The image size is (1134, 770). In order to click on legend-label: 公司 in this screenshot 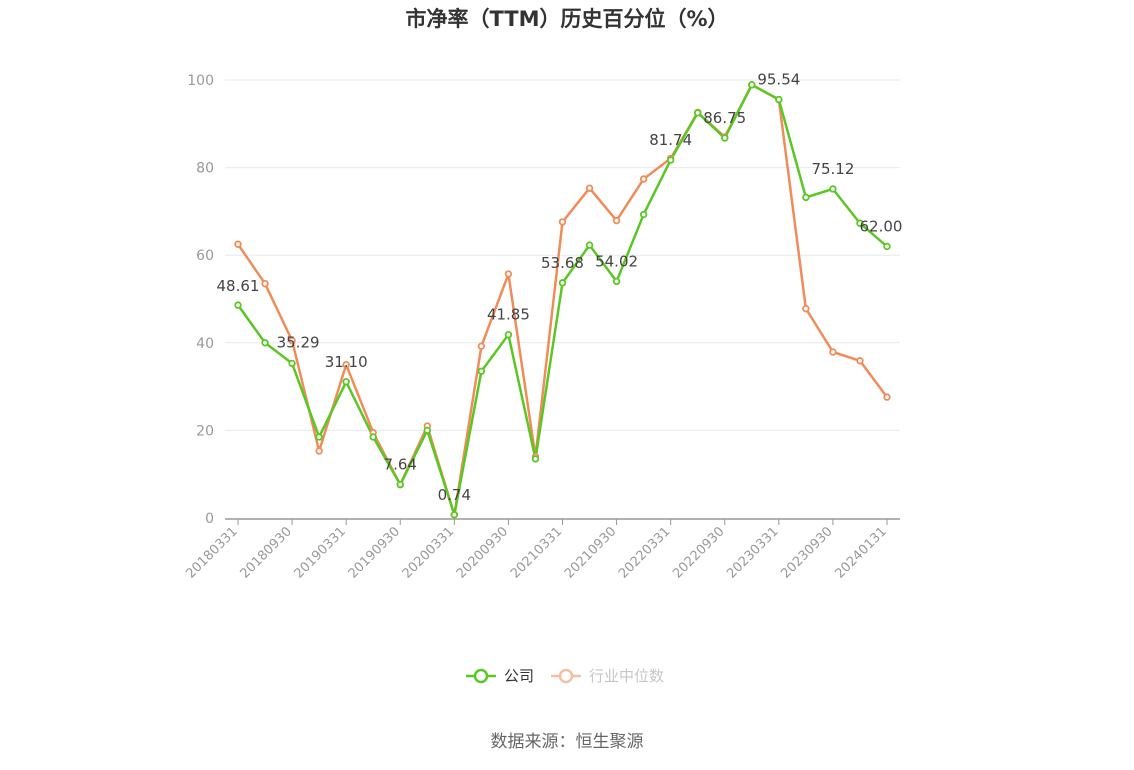, I will do `click(519, 676)`.